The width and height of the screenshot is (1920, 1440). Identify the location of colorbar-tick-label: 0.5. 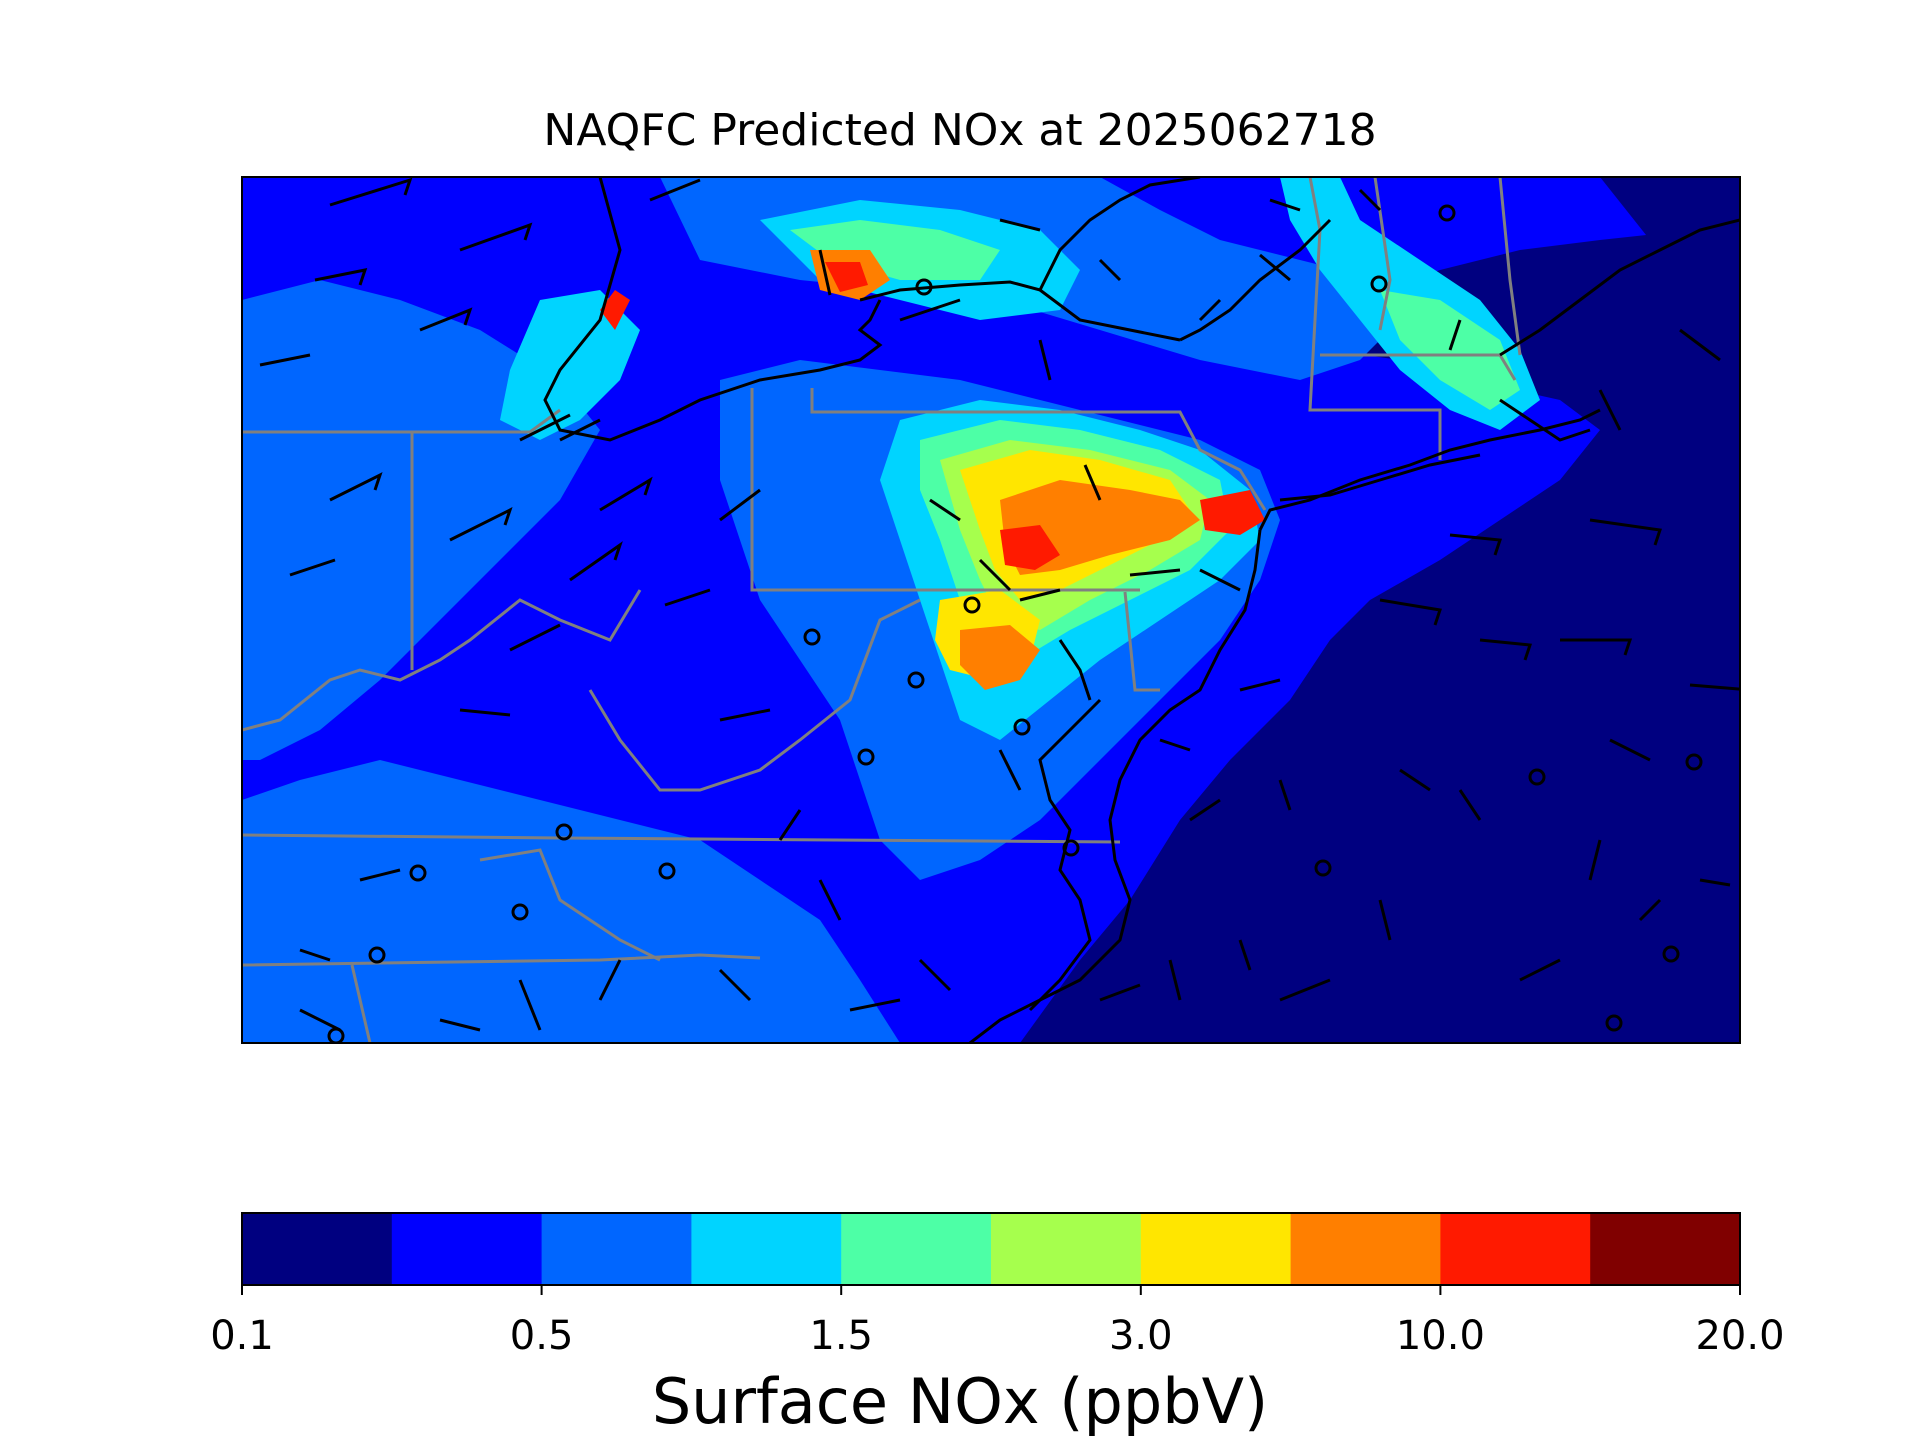
(541, 1336).